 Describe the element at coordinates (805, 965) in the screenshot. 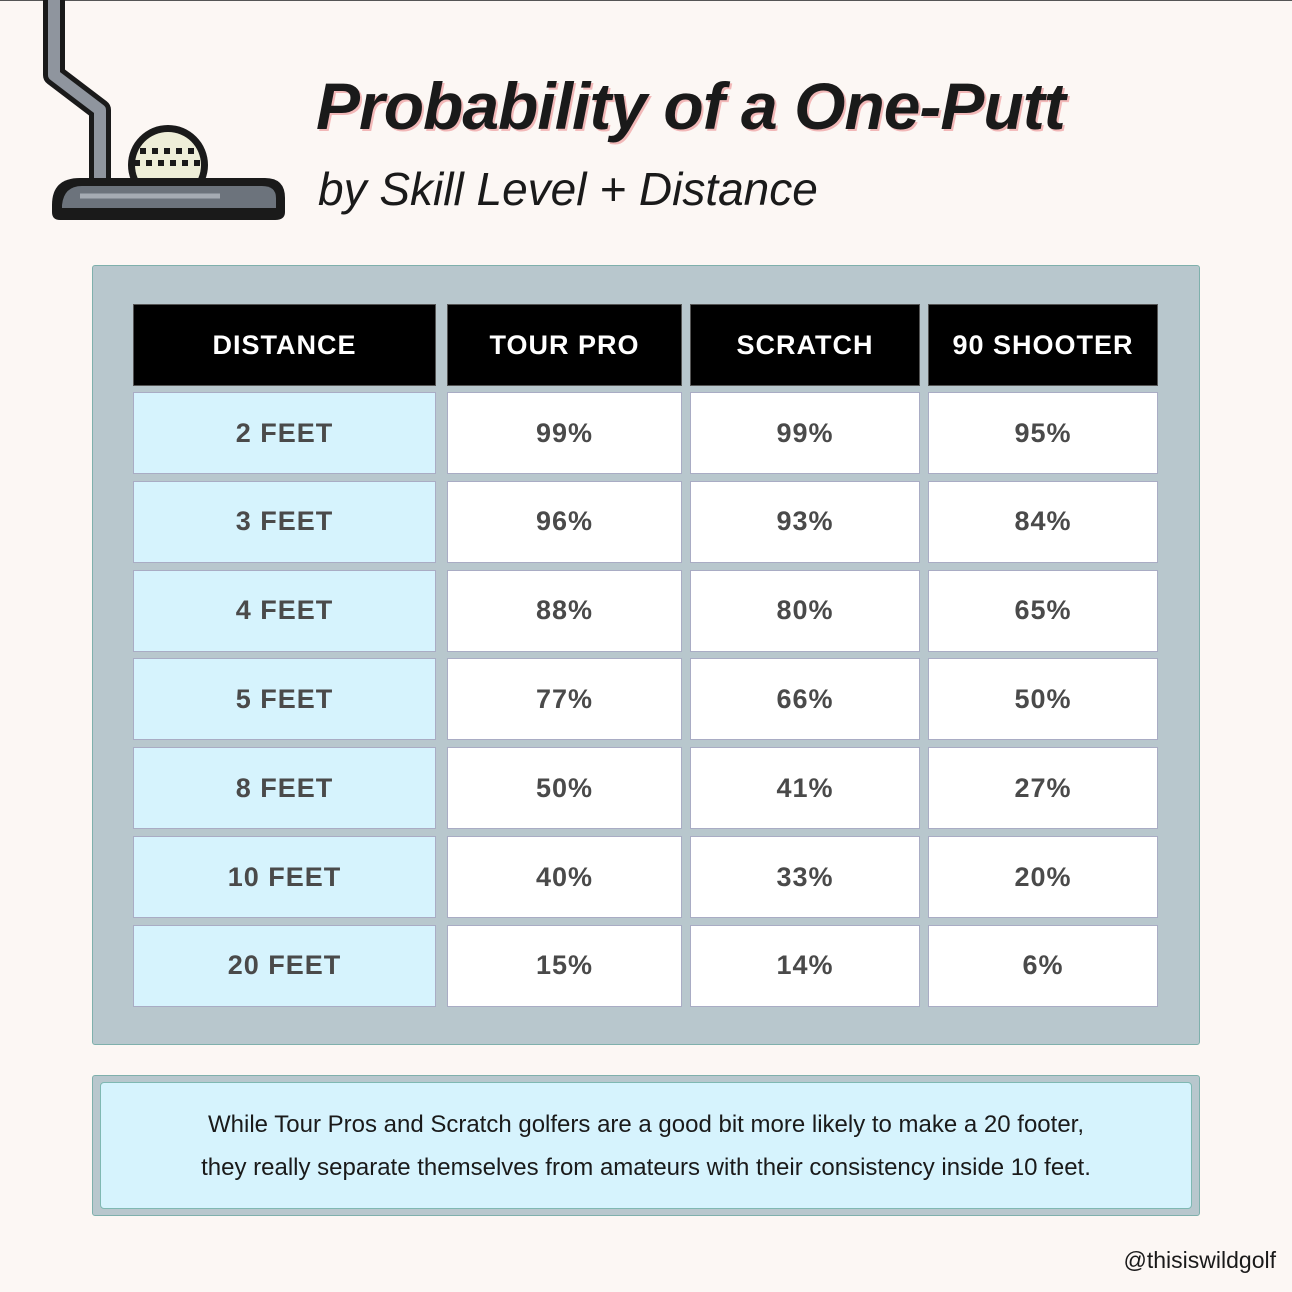

I see `table-cell: 14%` at that location.